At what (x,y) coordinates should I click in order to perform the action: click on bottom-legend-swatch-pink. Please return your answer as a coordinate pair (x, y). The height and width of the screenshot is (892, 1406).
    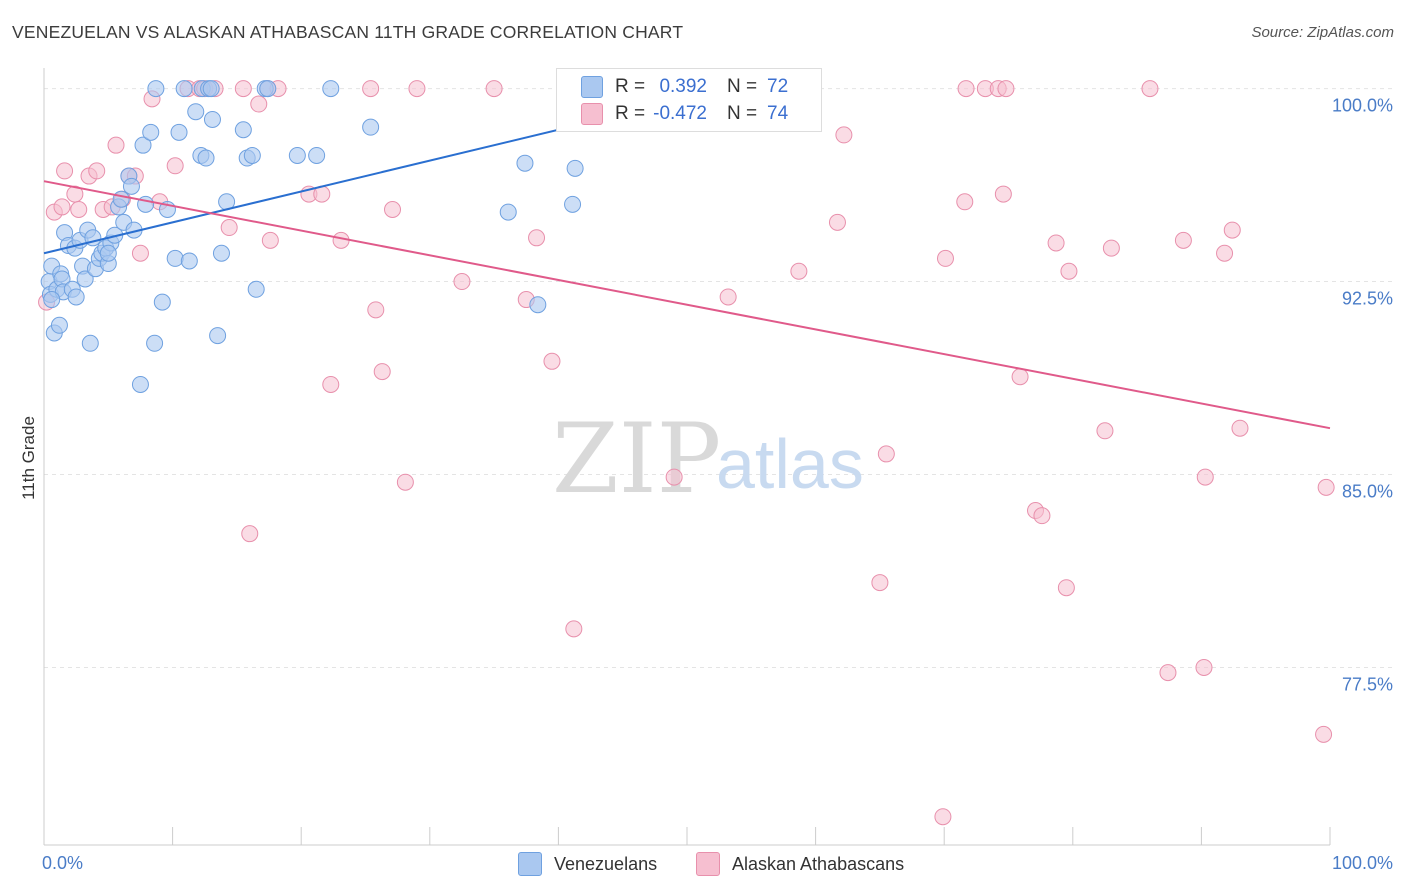
    Looking at the image, I should click on (708, 864).